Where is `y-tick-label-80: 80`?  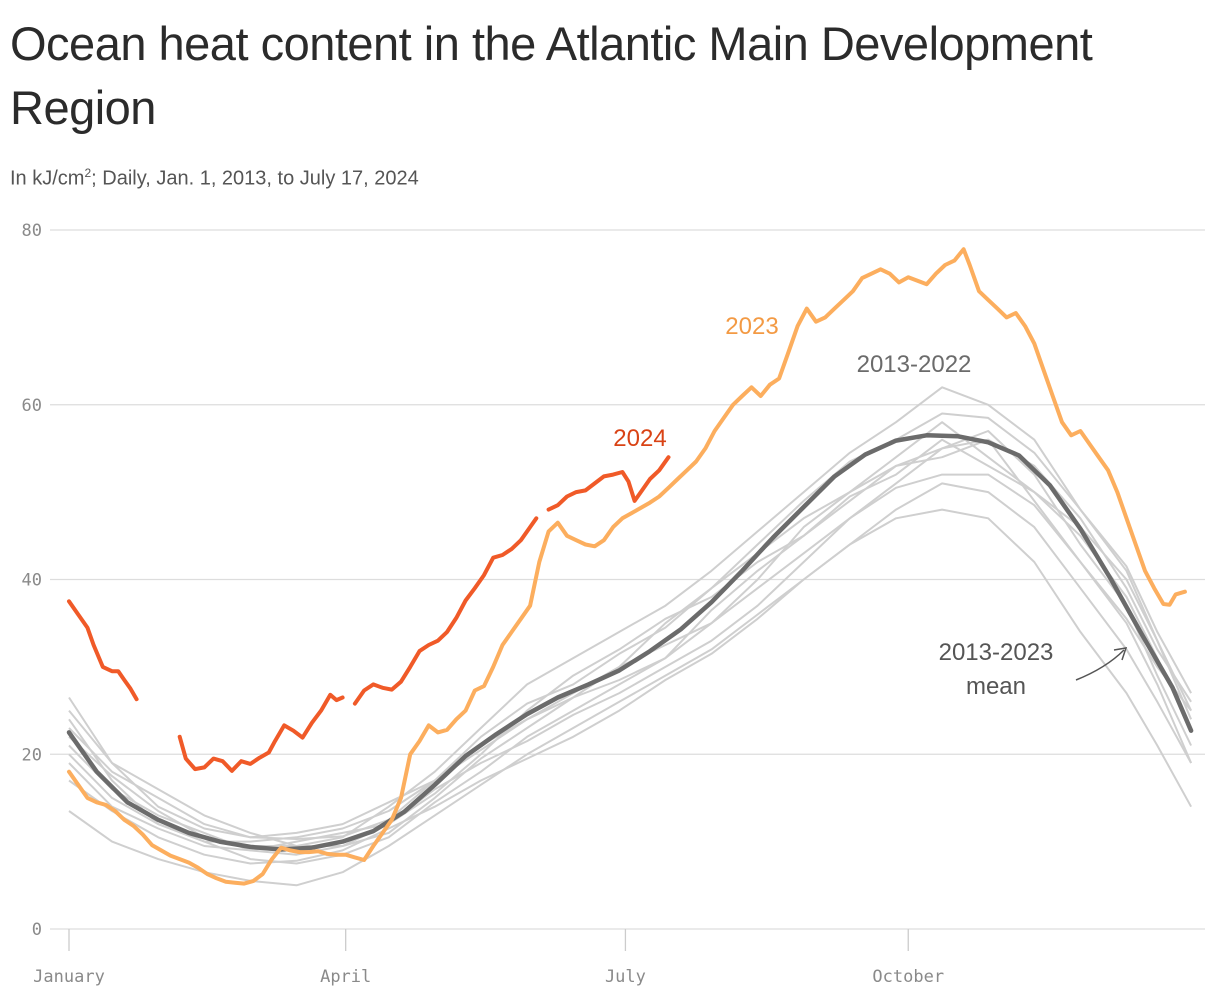 y-tick-label-80: 80 is located at coordinates (32, 231).